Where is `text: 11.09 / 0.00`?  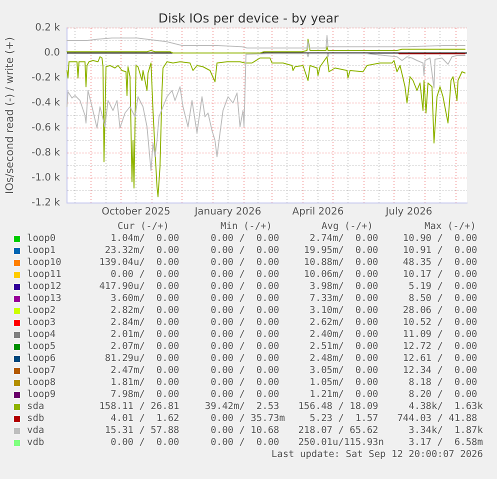 text: 11.09 / 0.00 is located at coordinates (440, 334).